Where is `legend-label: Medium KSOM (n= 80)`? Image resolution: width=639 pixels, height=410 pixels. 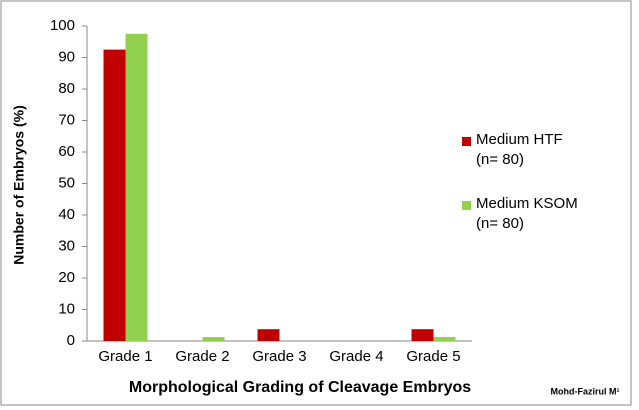 legend-label: Medium KSOM (n= 80) is located at coordinates (527, 213).